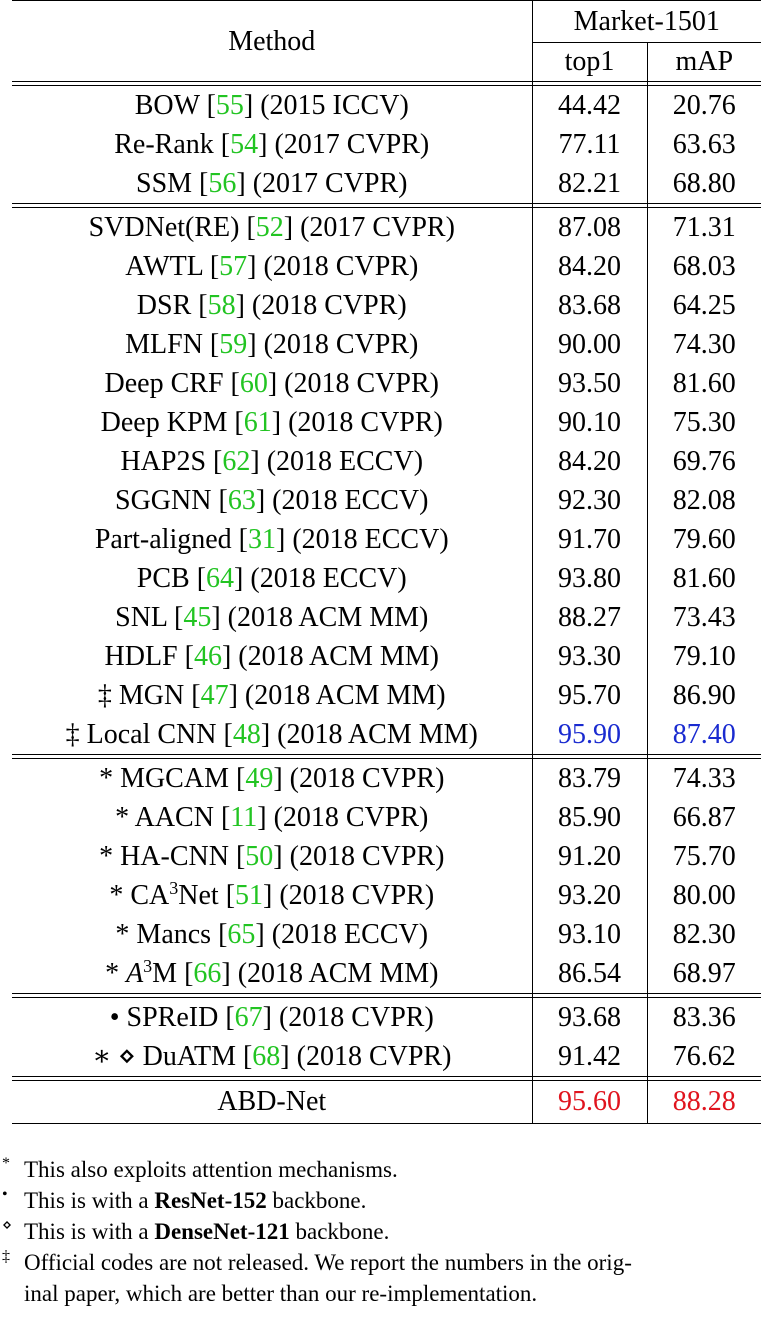  I want to click on method-name-suffix: M, so click(165, 973).